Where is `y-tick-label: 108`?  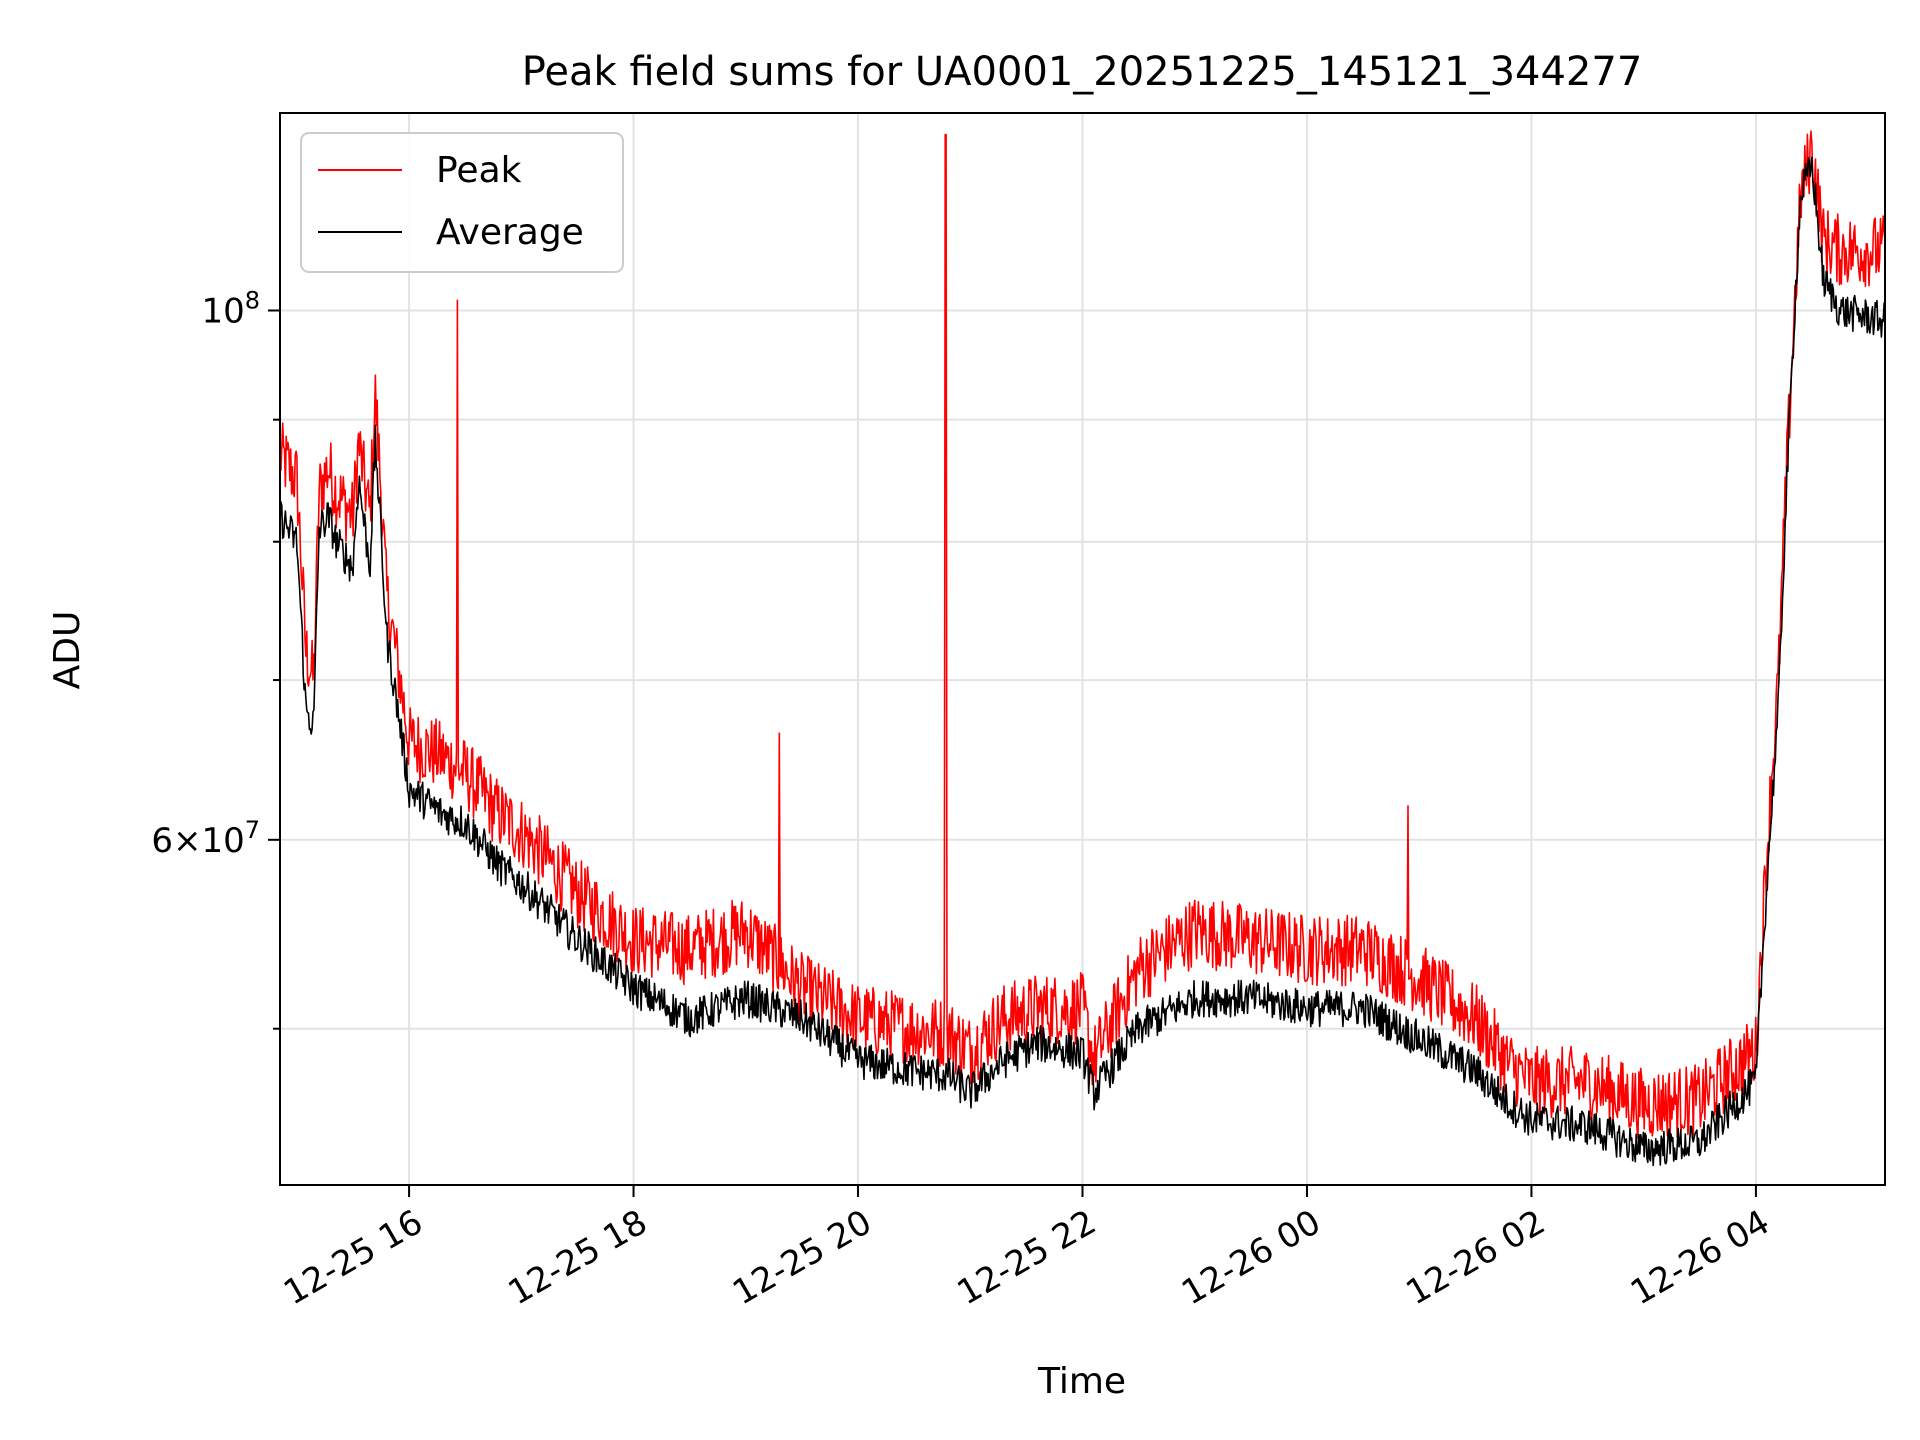 y-tick-label: 108 is located at coordinates (230, 309).